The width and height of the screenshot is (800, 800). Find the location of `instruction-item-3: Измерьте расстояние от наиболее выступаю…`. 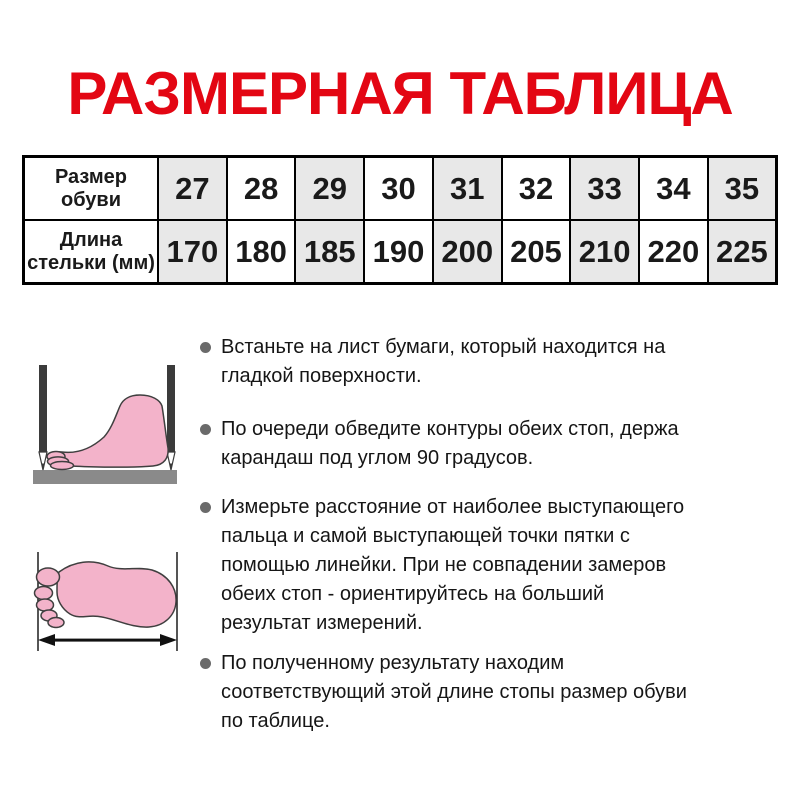

instruction-item-3: Измерьте расстояние от наиболее выступаю… is located at coordinates (492, 565).